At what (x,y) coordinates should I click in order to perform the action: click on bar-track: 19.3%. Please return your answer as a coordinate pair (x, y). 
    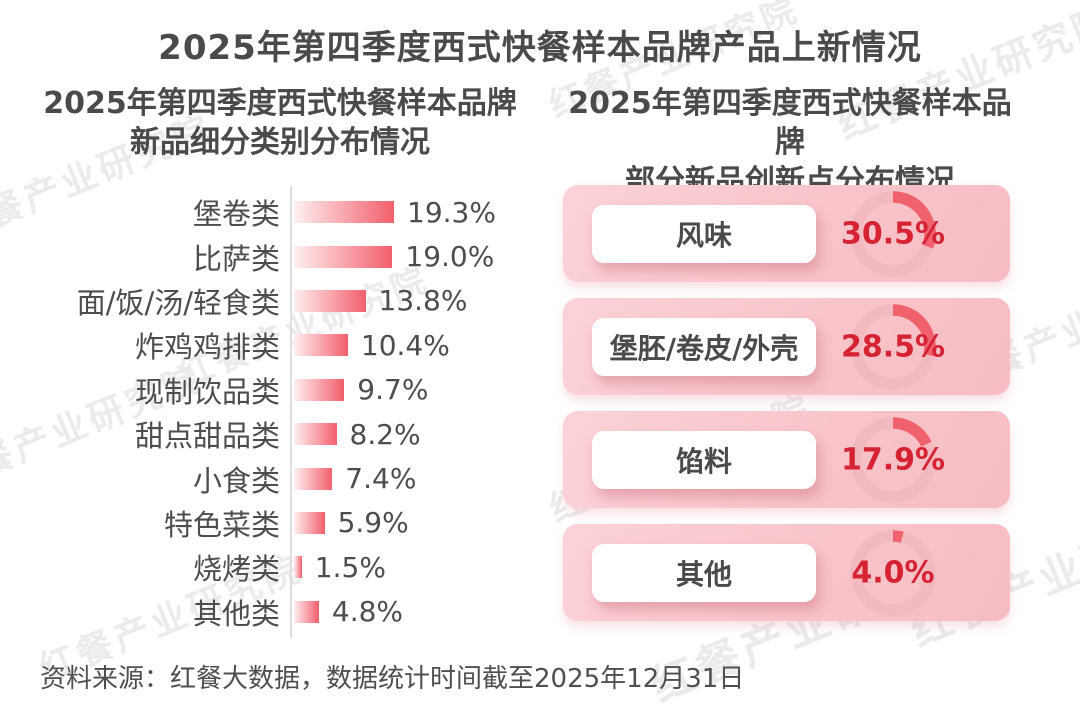
    Looking at the image, I should click on (418, 212).